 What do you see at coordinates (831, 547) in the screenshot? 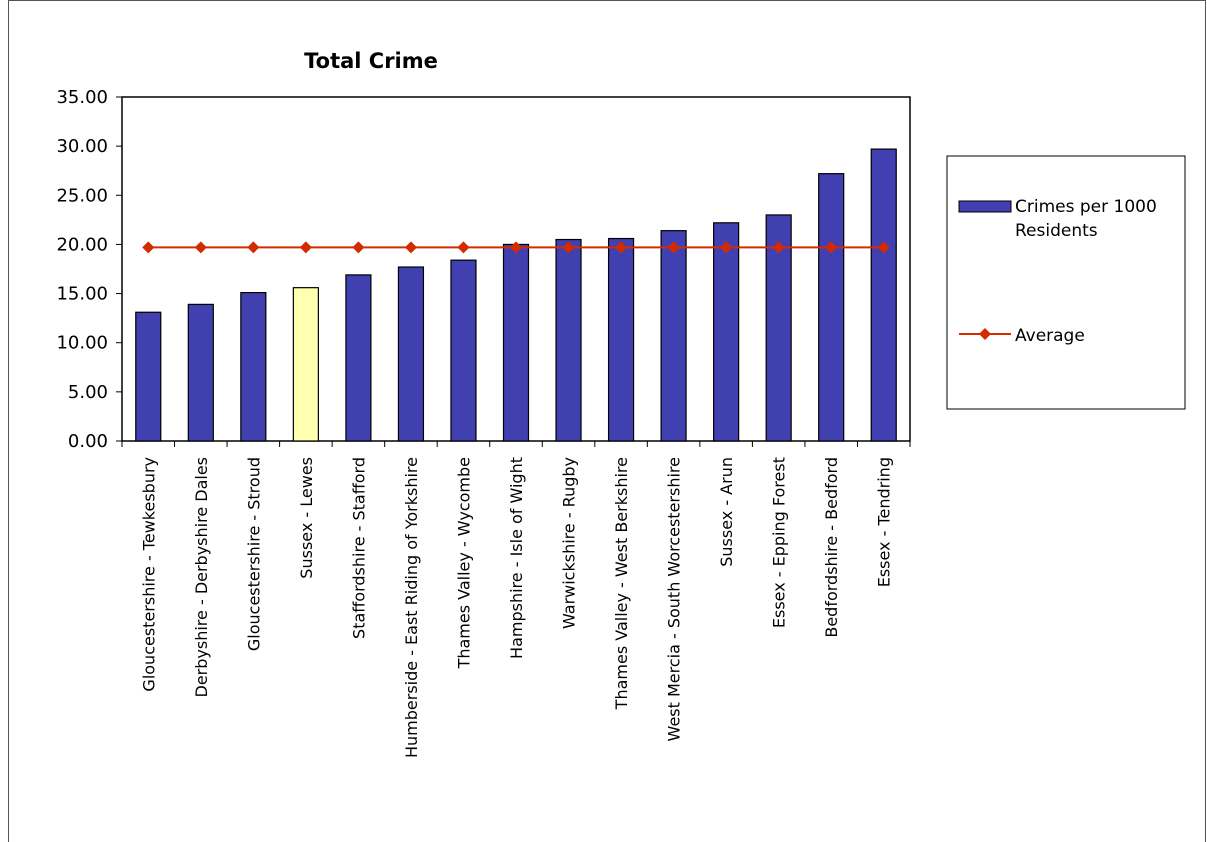
I see `x-category-label: Bedfordshire - Bedford` at bounding box center [831, 547].